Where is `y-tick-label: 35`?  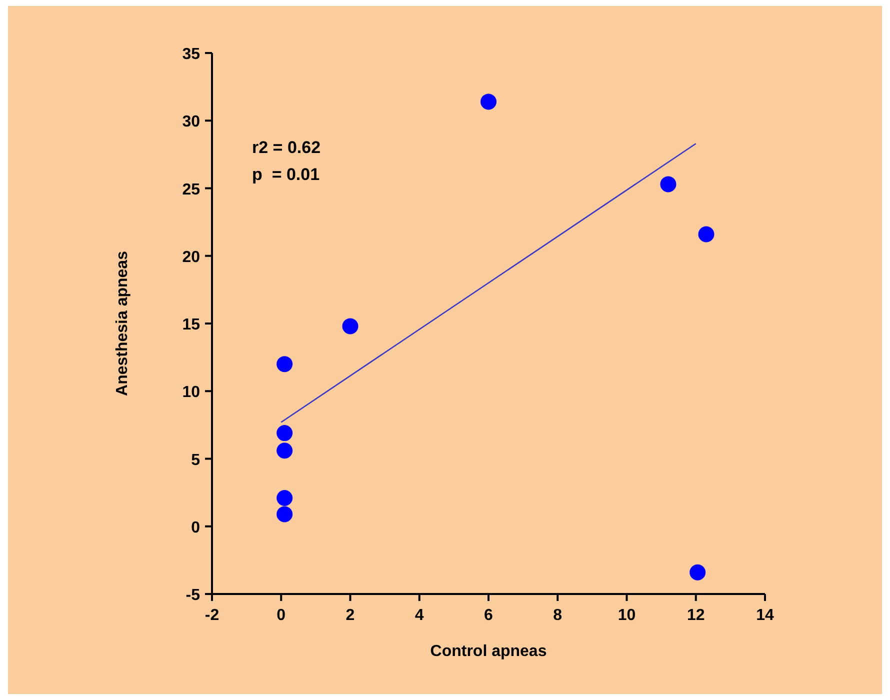
y-tick-label: 35 is located at coordinates (191, 54).